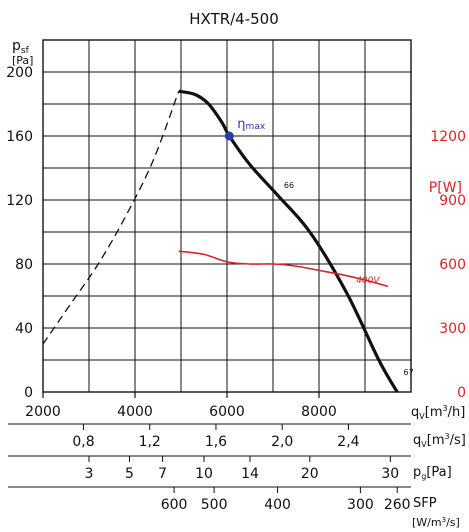 Image resolution: width=469 pixels, height=532 pixels. What do you see at coordinates (439, 440) in the screenshot?
I see `scale-label: qV[m3/s]` at bounding box center [439, 440].